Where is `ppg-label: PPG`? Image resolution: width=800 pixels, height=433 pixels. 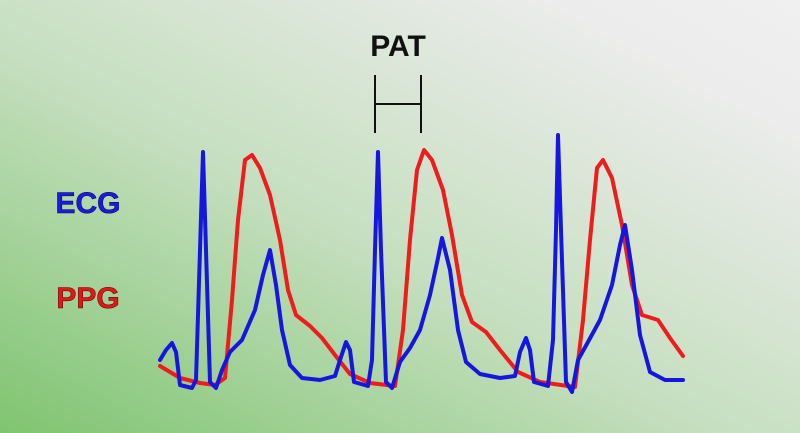 ppg-label: PPG is located at coordinates (87, 298).